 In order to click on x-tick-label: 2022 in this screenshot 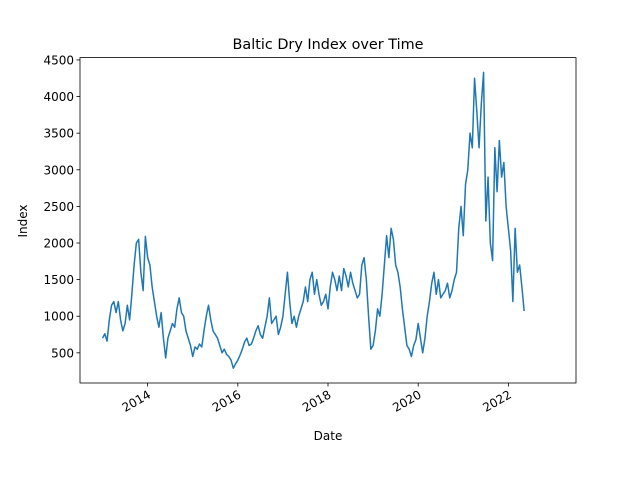, I will do `click(496, 400)`.